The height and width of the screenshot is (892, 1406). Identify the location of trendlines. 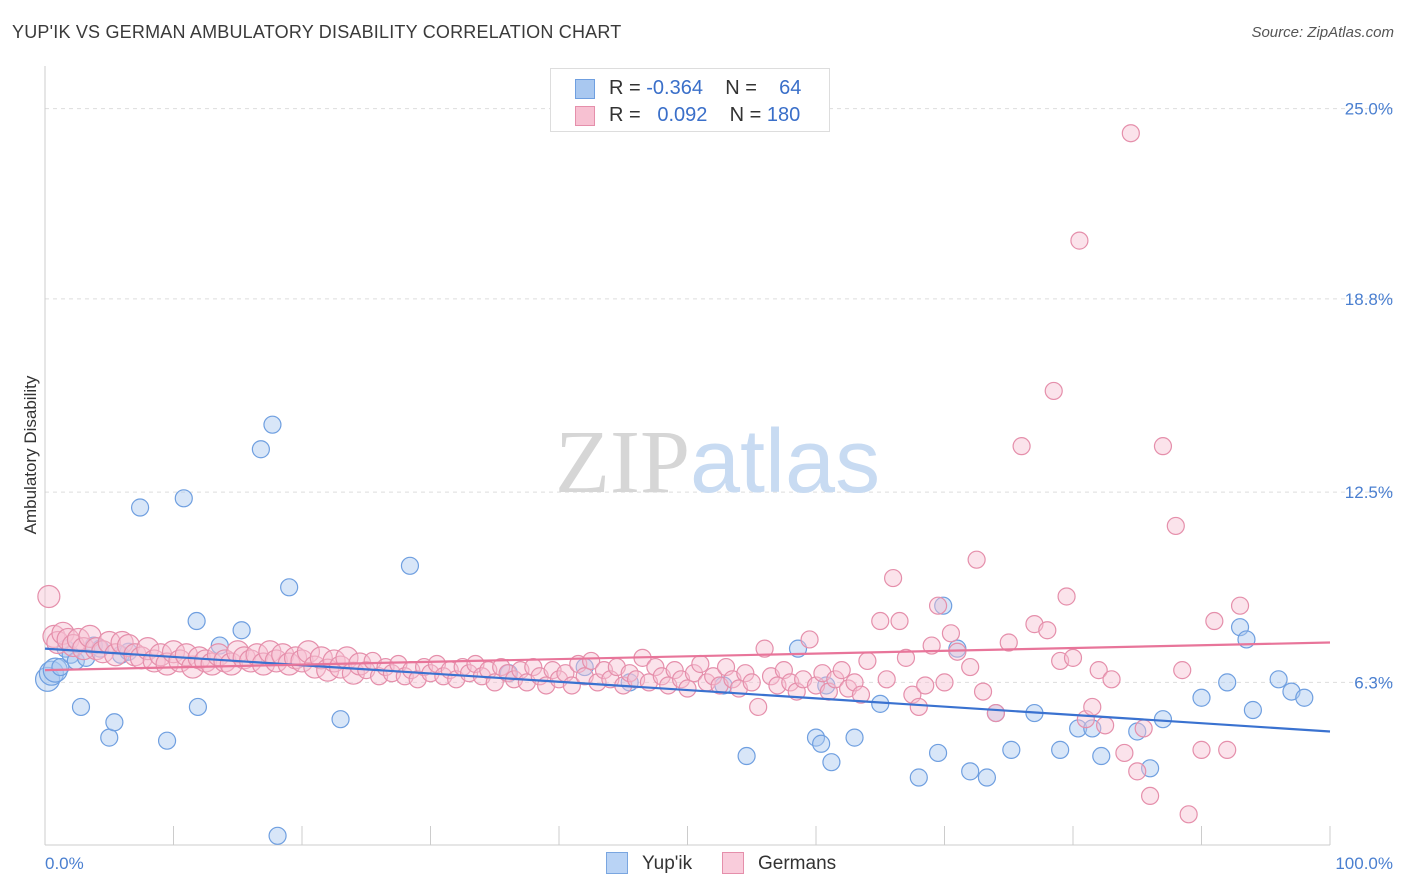
(687, 687).